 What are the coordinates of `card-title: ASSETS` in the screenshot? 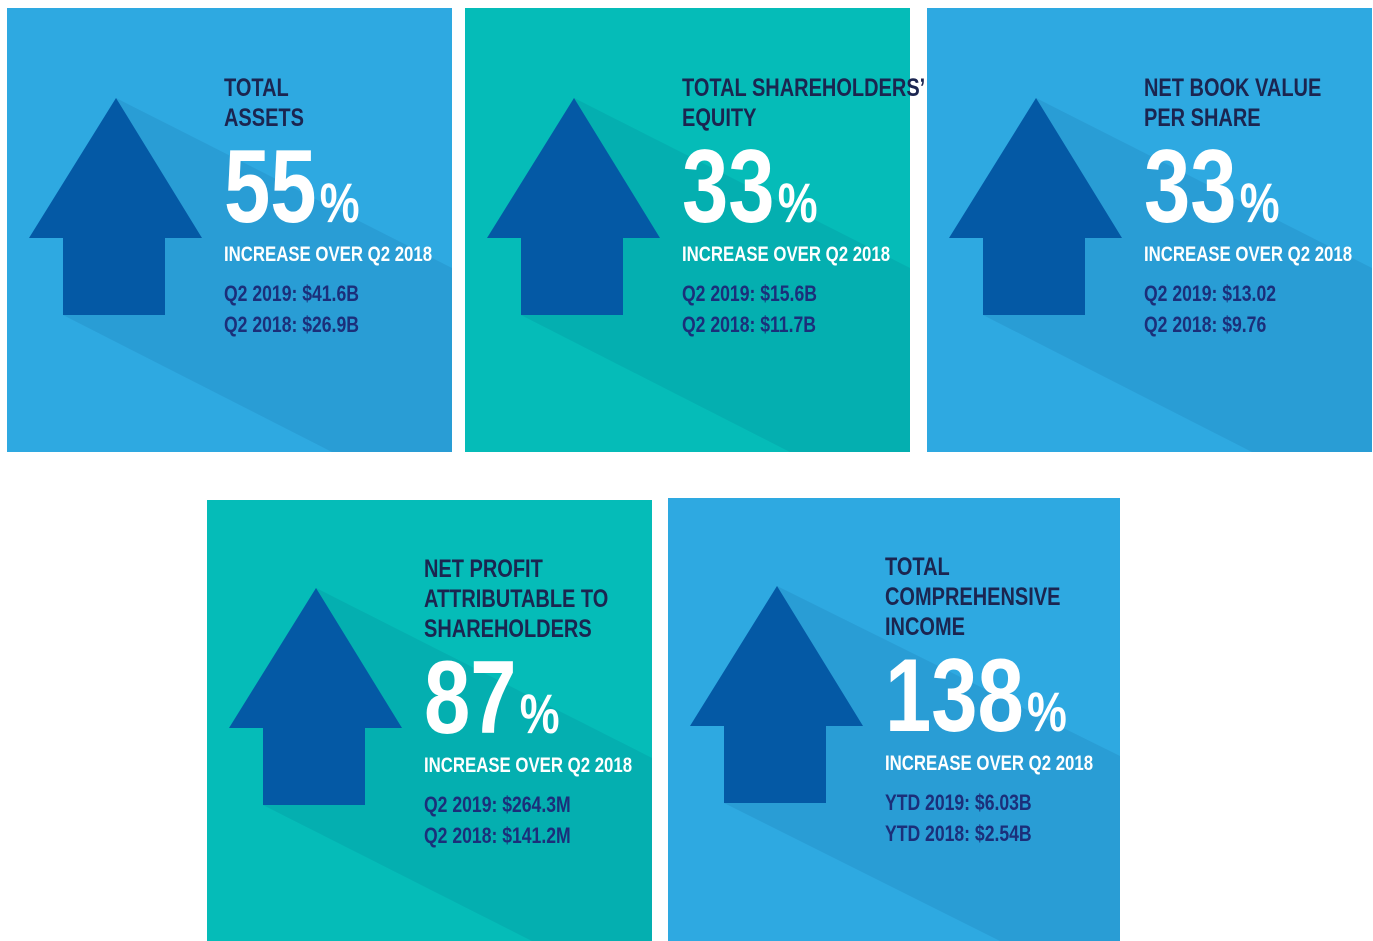 It's located at (264, 118).